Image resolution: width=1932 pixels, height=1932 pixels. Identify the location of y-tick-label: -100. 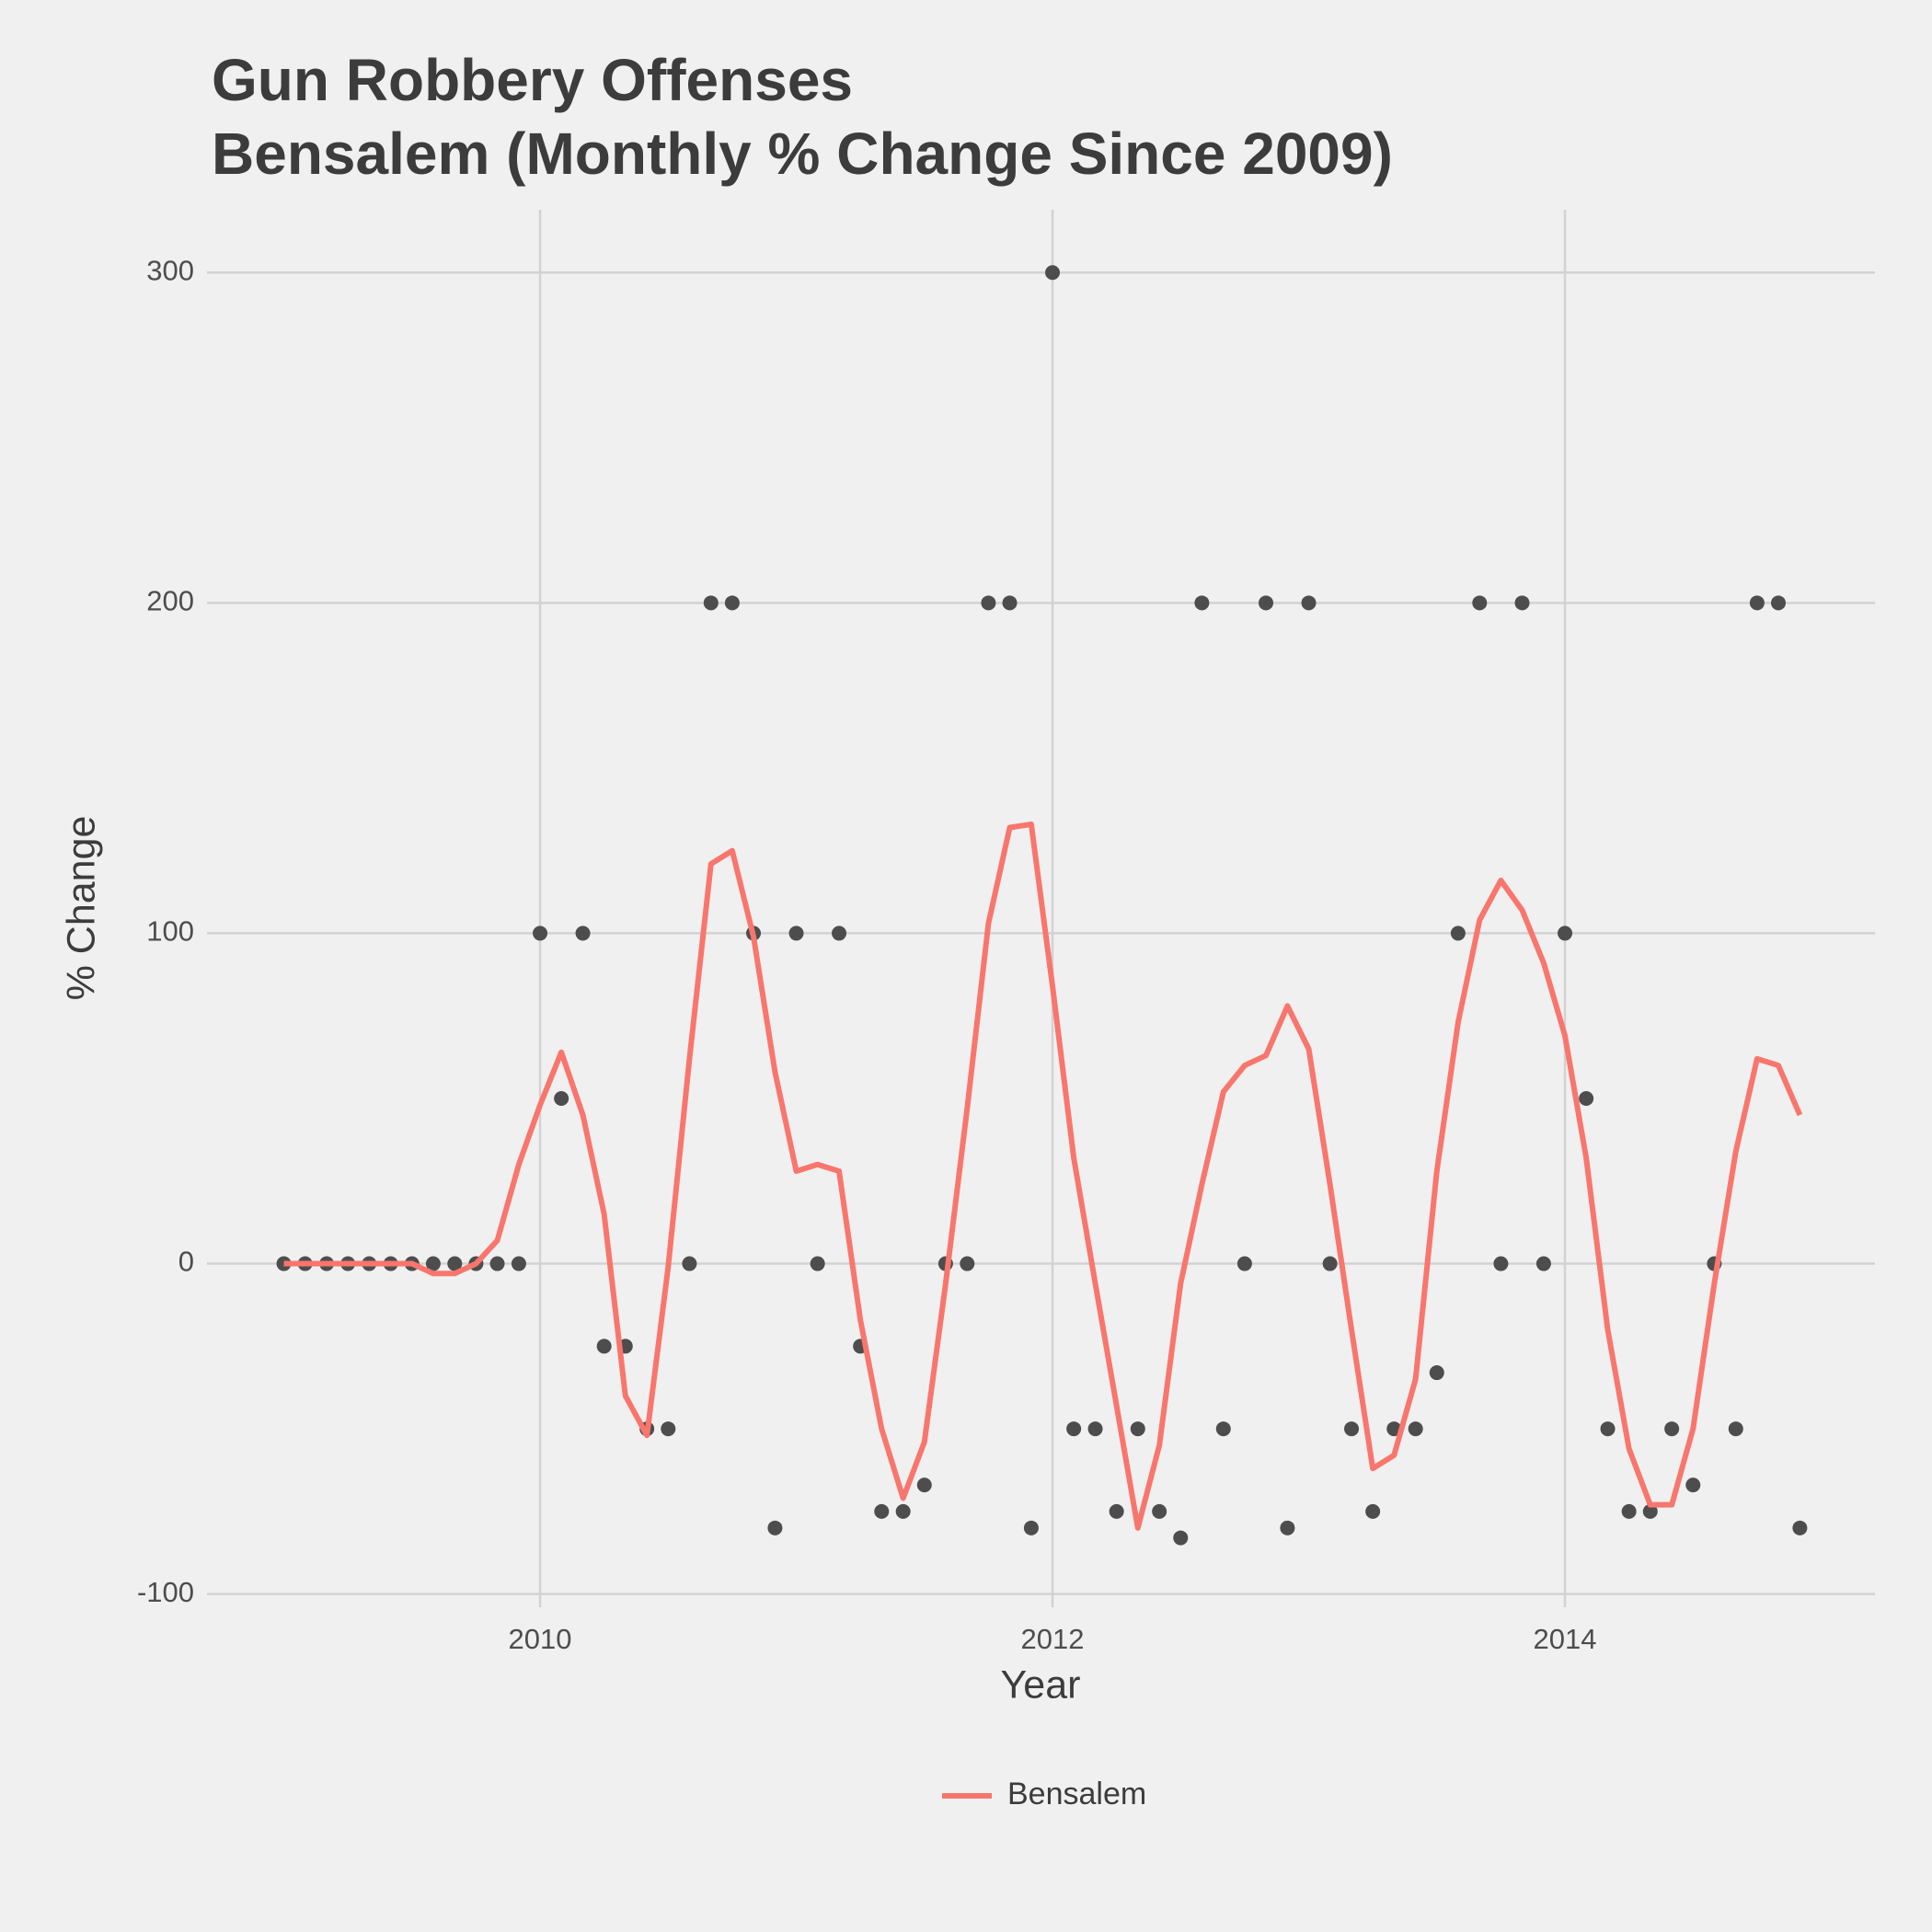
(165, 1592).